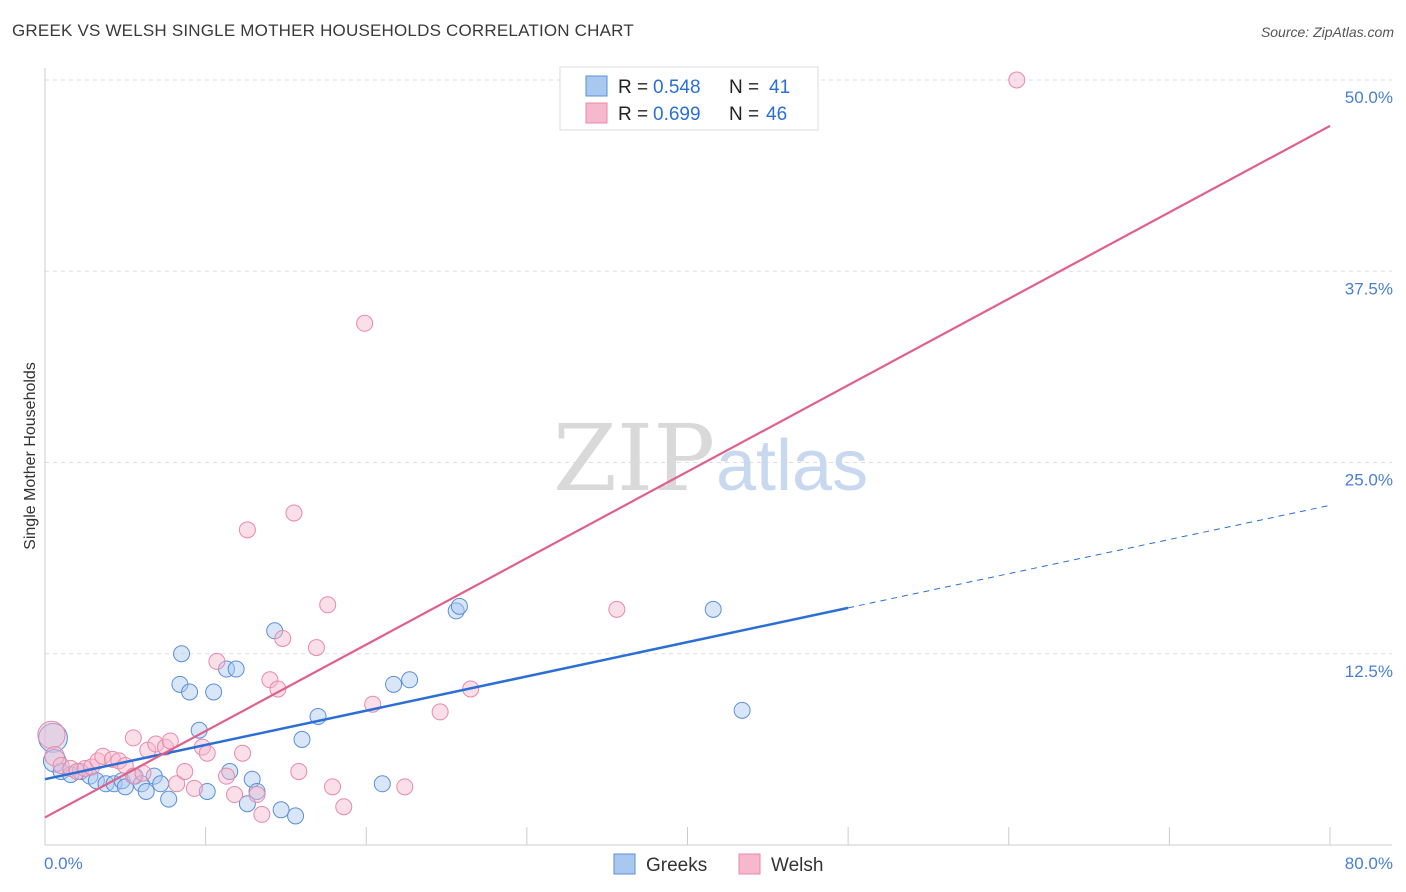  I want to click on greeks-trend-extension, so click(1089, 556).